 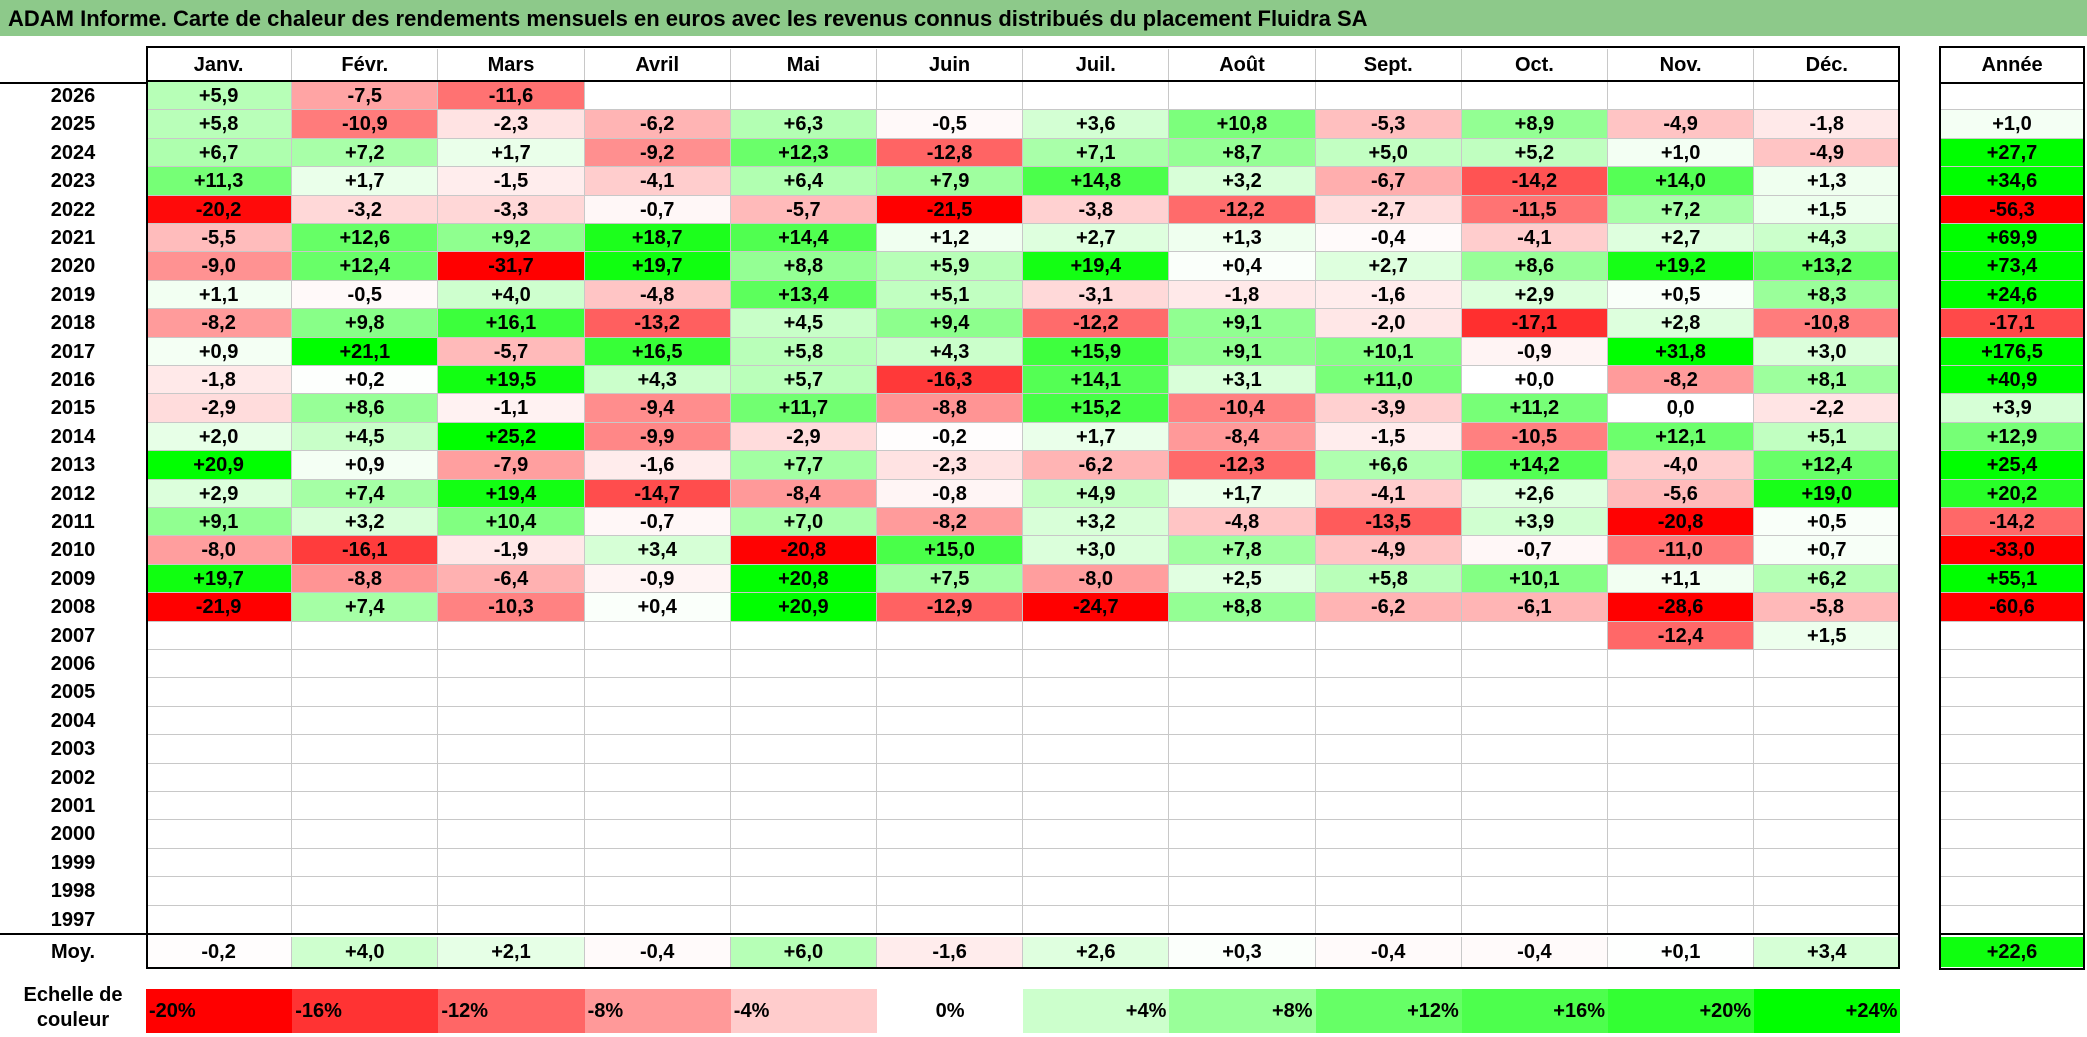 What do you see at coordinates (1388, 181) in the screenshot?
I see `heatmap-cell: -6,7` at bounding box center [1388, 181].